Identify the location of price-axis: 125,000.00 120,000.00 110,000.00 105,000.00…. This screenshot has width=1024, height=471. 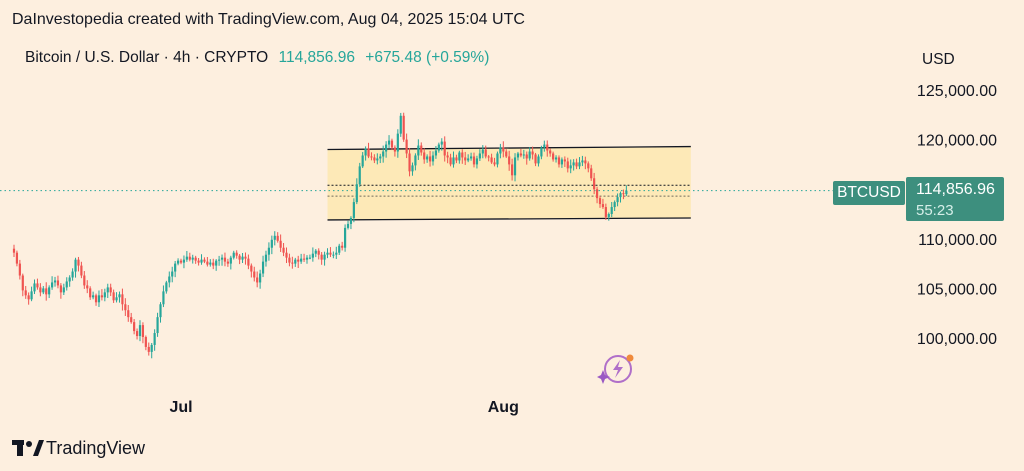
(957, 215).